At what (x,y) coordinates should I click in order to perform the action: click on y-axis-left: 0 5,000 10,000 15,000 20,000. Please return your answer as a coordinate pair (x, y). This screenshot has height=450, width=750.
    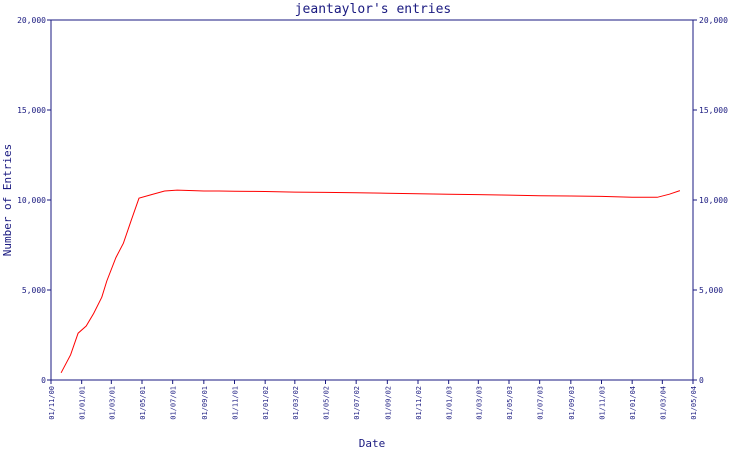
    Looking at the image, I should click on (34, 200).